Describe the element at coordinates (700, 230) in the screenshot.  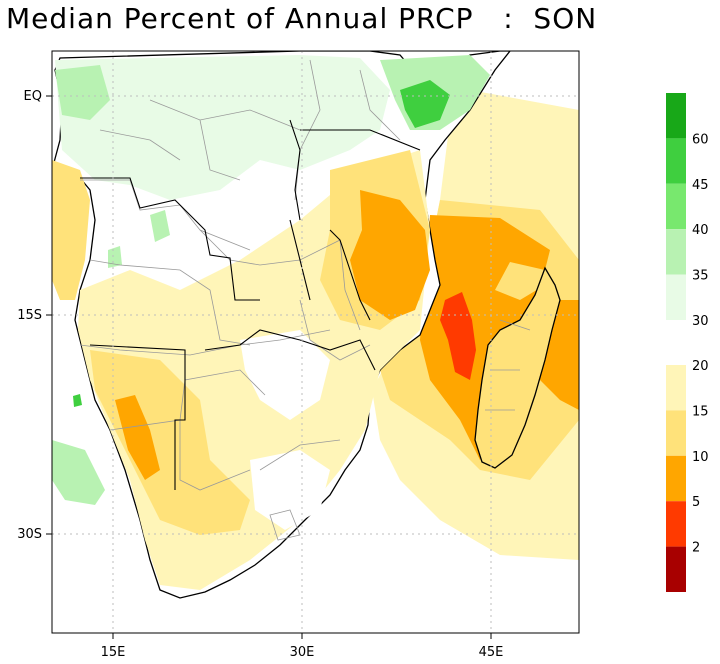
I see `colorbar-label-40: 40` at that location.